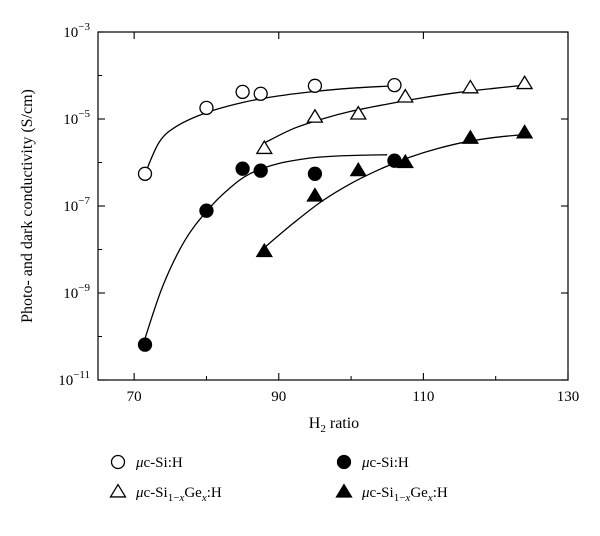 The height and width of the screenshot is (536, 600). Describe the element at coordinates (394, 191) in the screenshot. I see `fit-curve-filled-triangle` at that location.